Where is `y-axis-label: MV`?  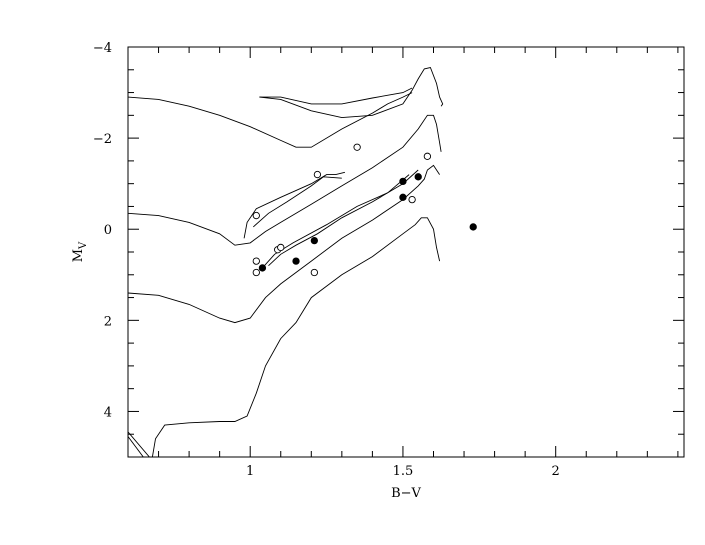
y-axis-label: MV is located at coordinates (80, 251).